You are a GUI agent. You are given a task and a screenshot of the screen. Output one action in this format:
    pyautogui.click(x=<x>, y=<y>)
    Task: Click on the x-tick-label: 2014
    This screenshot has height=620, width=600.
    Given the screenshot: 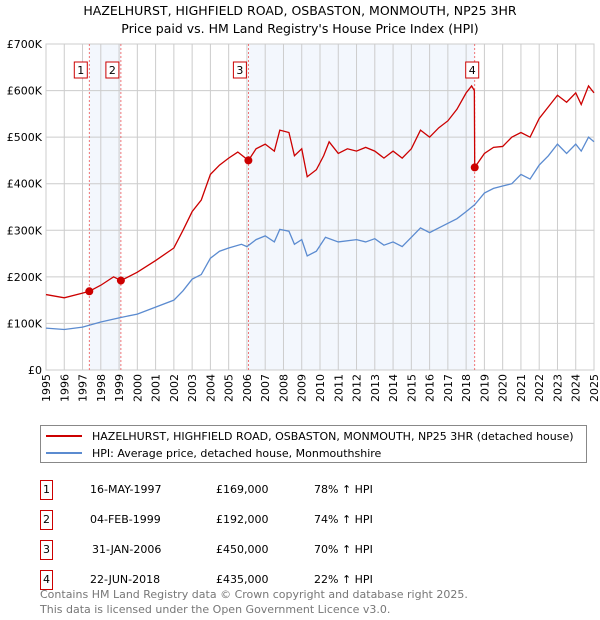 What is the action you would take?
    pyautogui.click(x=393, y=388)
    